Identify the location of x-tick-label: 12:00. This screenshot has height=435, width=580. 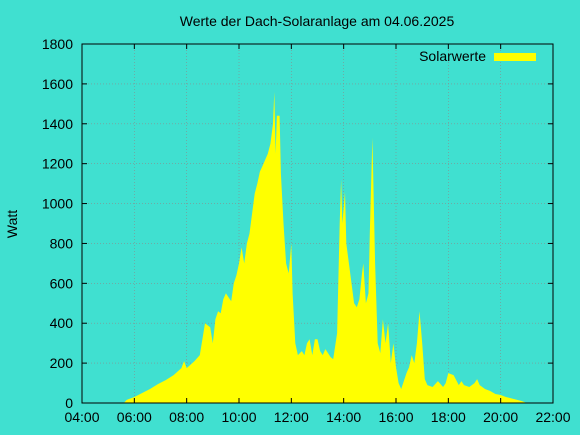
(291, 417).